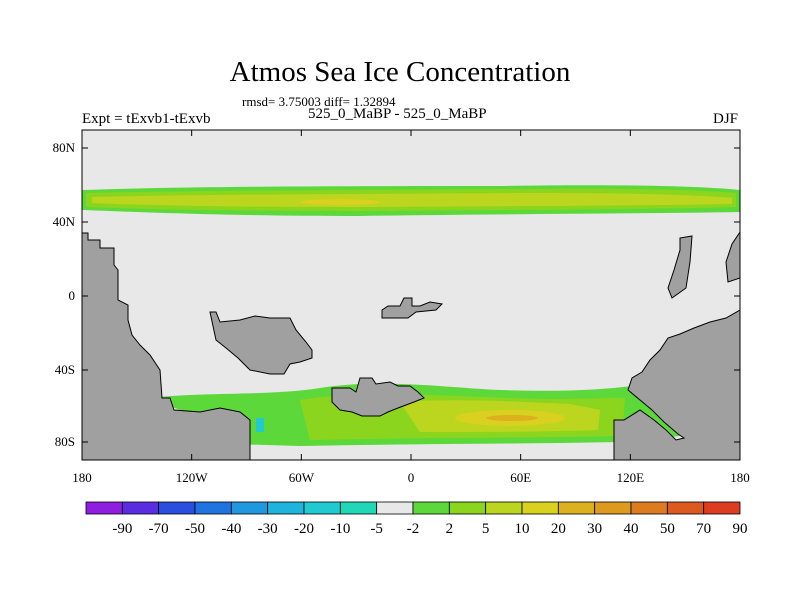 The height and width of the screenshot is (600, 800). Describe the element at coordinates (703, 529) in the screenshot. I see `colorbar-label-16: 70` at that location.